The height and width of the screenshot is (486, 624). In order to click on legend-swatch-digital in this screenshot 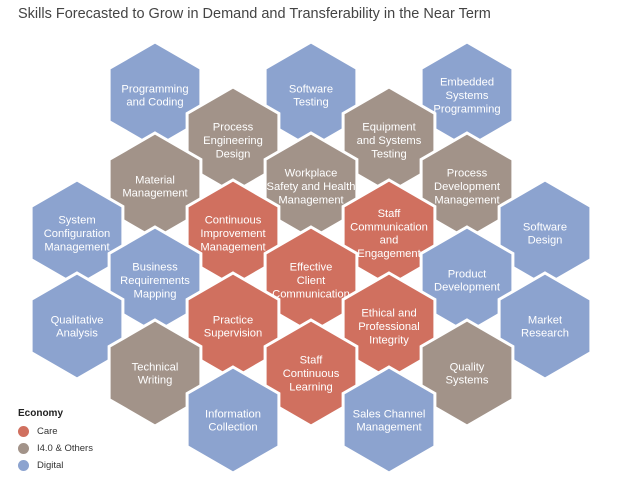, I will do `click(23, 465)`.